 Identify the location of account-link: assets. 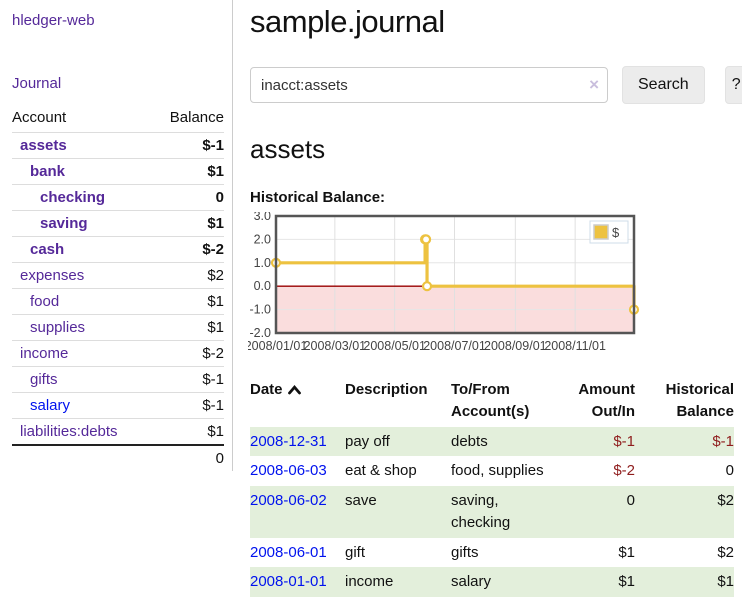
(43, 145).